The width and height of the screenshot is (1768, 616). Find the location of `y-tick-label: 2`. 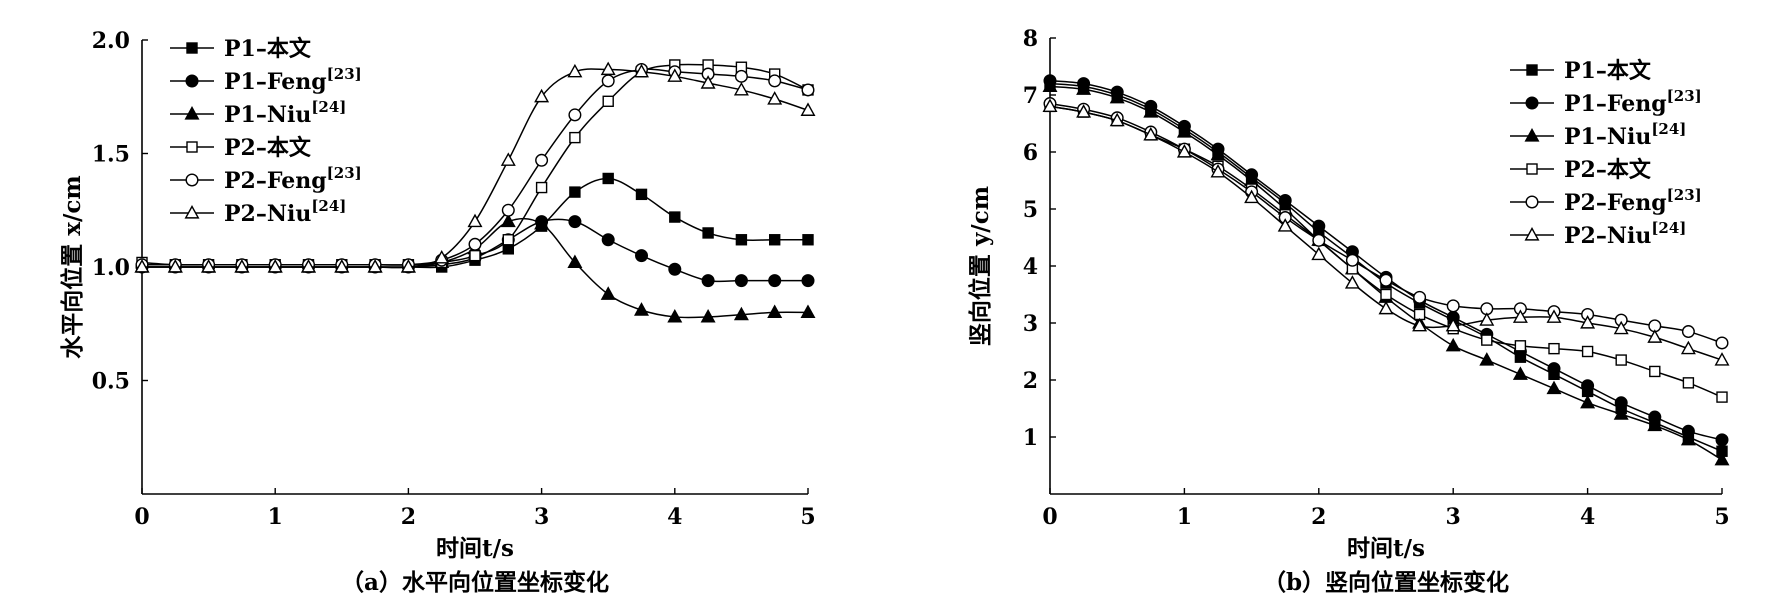

y-tick-label: 2 is located at coordinates (1030, 381).